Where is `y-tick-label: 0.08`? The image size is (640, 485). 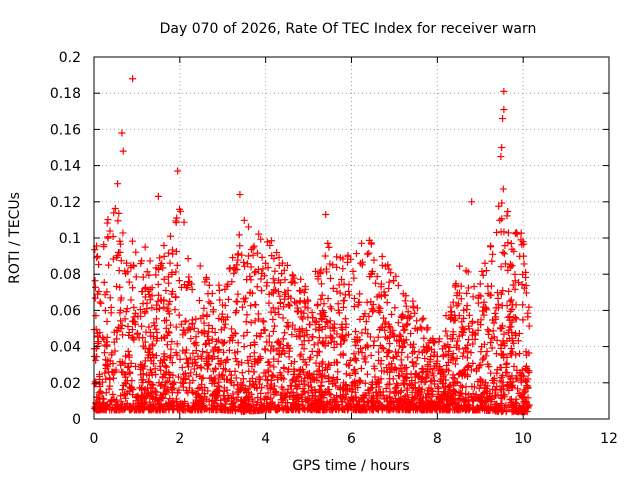
y-tick-label: 0.08 is located at coordinates (65, 275).